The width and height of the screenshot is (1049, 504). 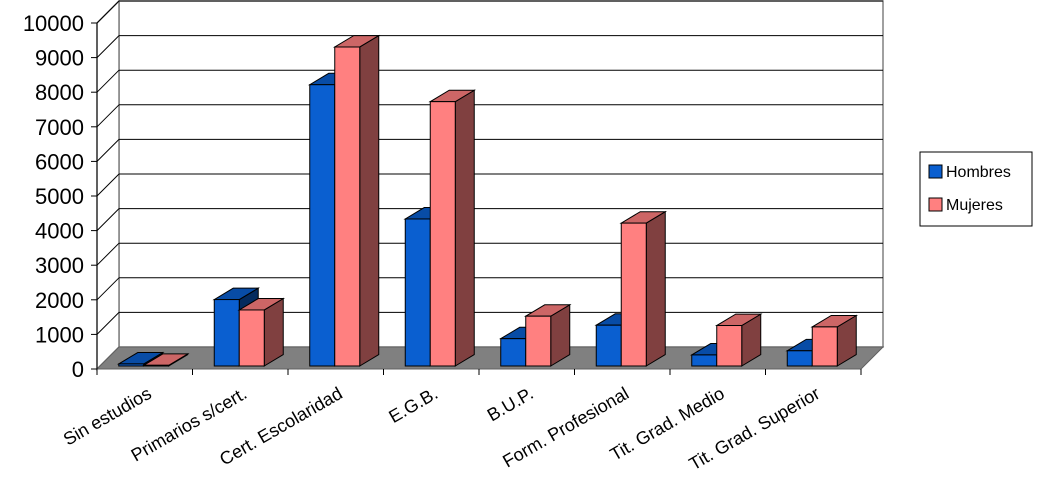 What do you see at coordinates (59, 300) in the screenshot?
I see `y-tick-label: 2000` at bounding box center [59, 300].